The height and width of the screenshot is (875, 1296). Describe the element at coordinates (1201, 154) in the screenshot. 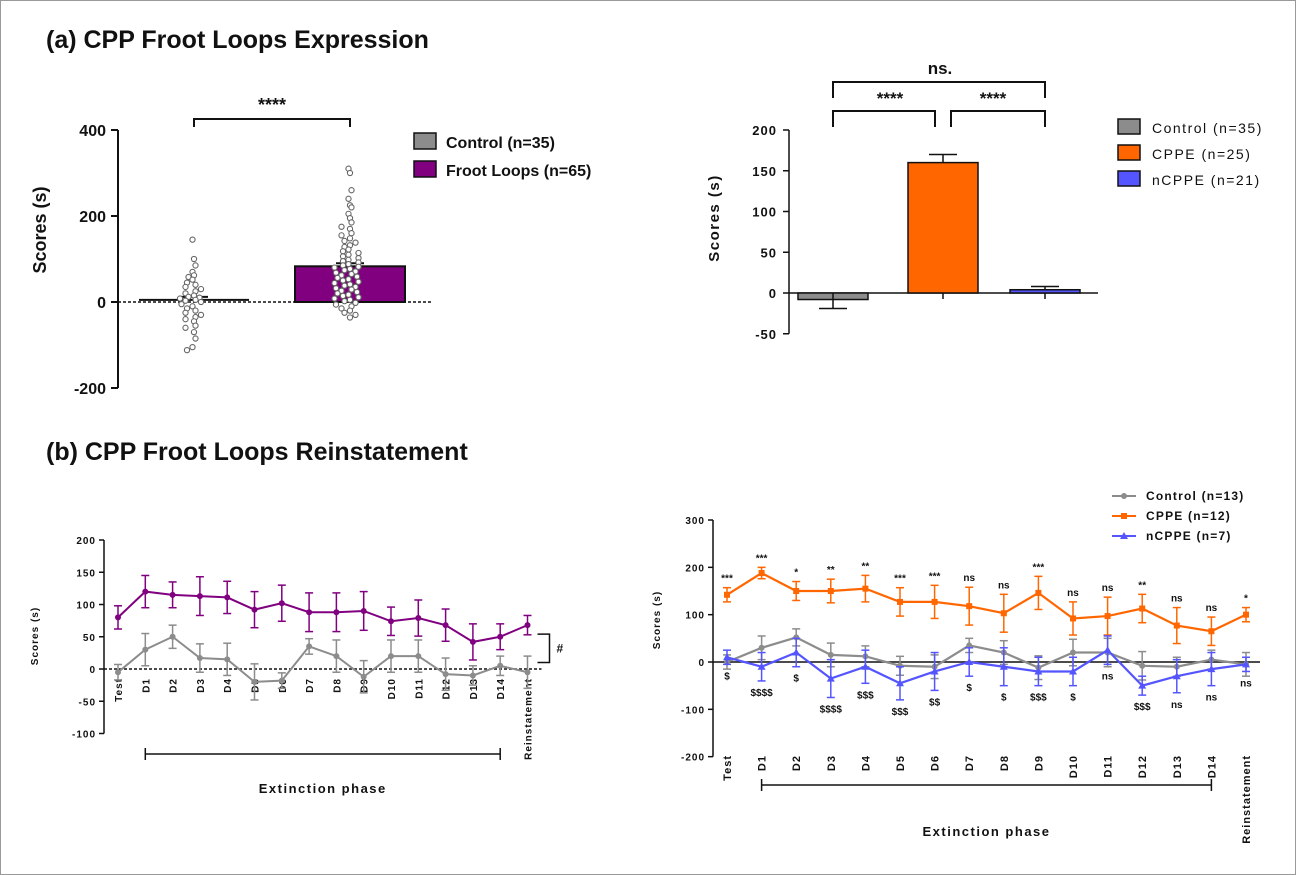

I see `legend-label: CPPE (n=25)` at that location.